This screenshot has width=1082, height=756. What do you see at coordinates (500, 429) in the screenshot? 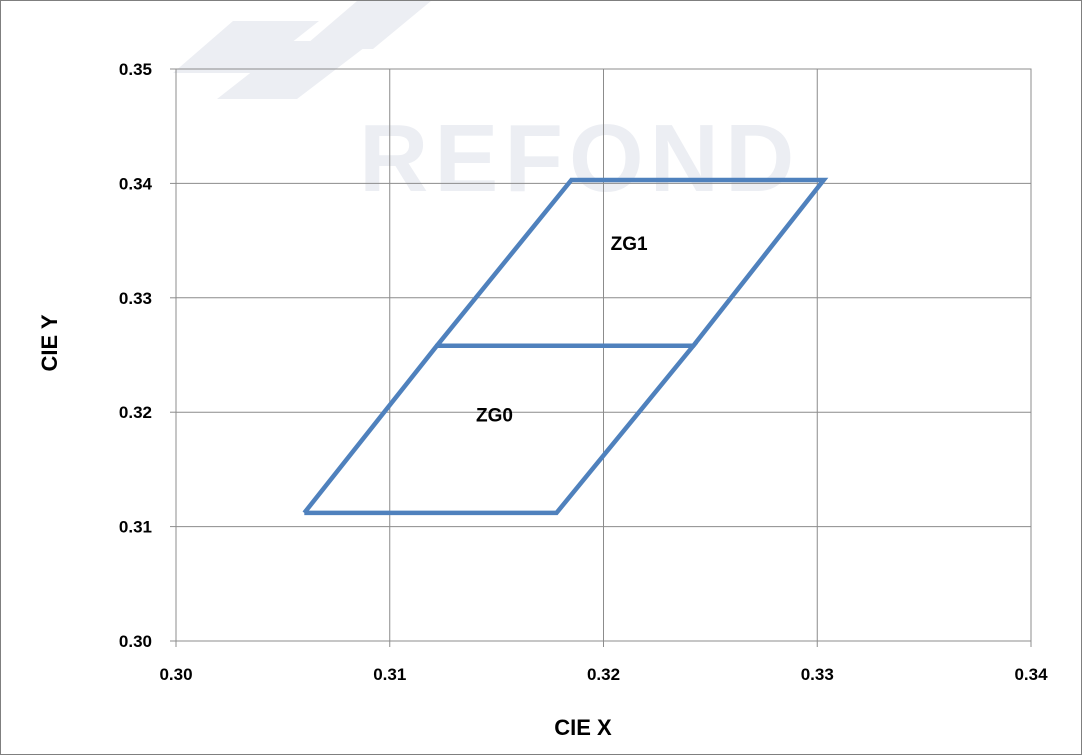
I see `region-outline-zg0` at bounding box center [500, 429].